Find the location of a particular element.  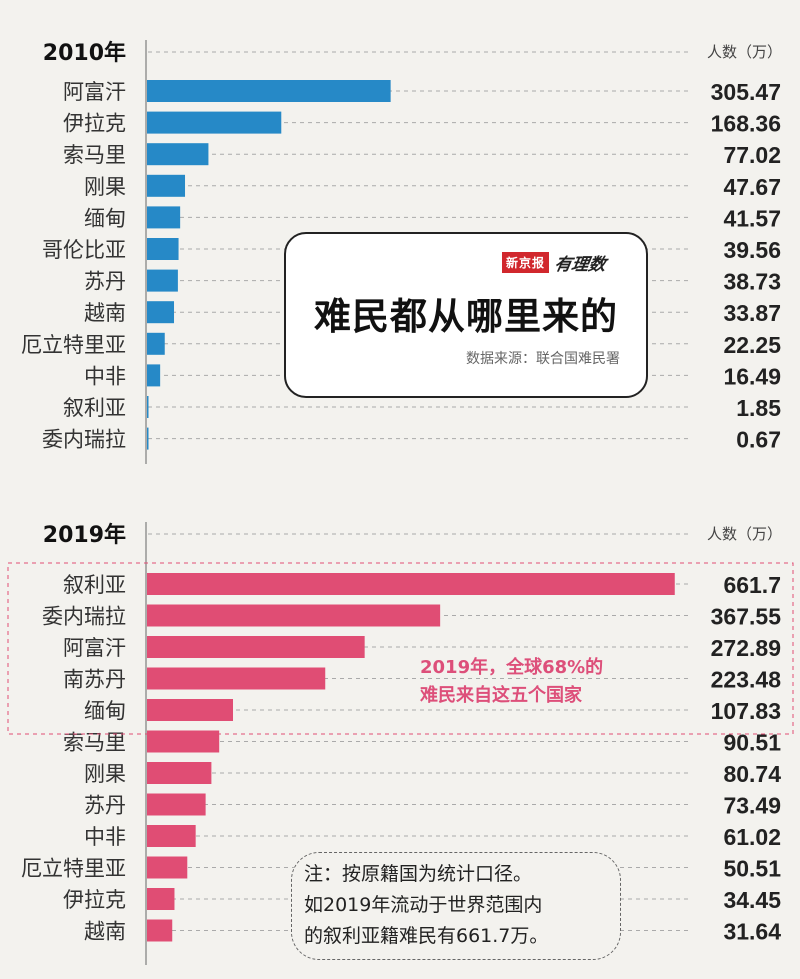

category-label-0: 叙利亚 is located at coordinates (94, 585).